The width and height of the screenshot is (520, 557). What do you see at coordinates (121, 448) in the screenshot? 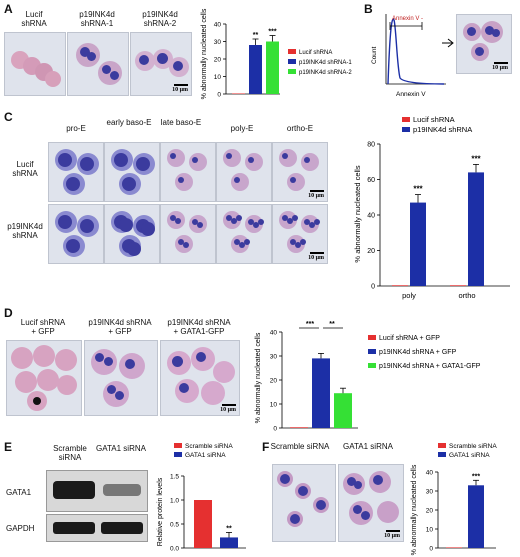
I see `wb-header-gata1: GATA1 siRNA` at bounding box center [121, 448].